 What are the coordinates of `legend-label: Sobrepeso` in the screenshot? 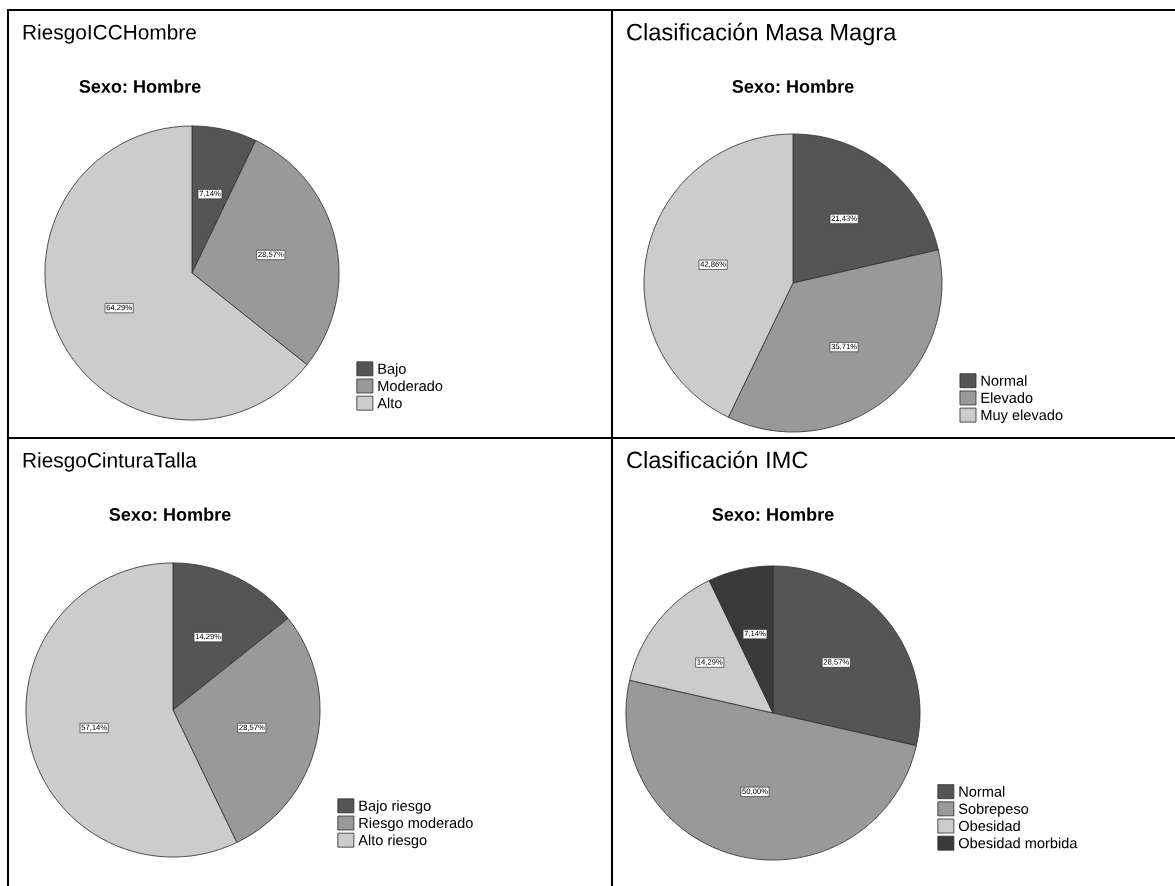 It's located at (993, 810).